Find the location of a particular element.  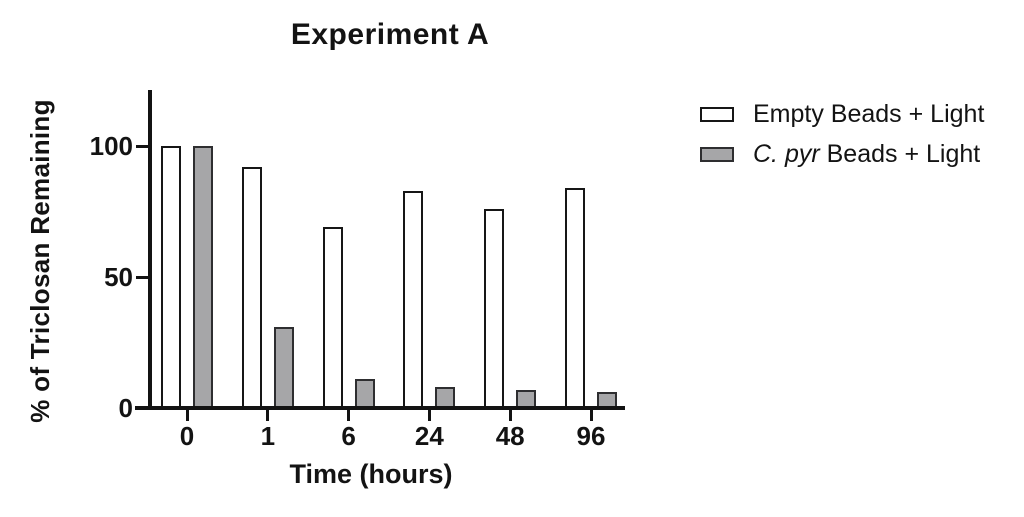

y-tick-label-100: 100 is located at coordinates (111, 146).